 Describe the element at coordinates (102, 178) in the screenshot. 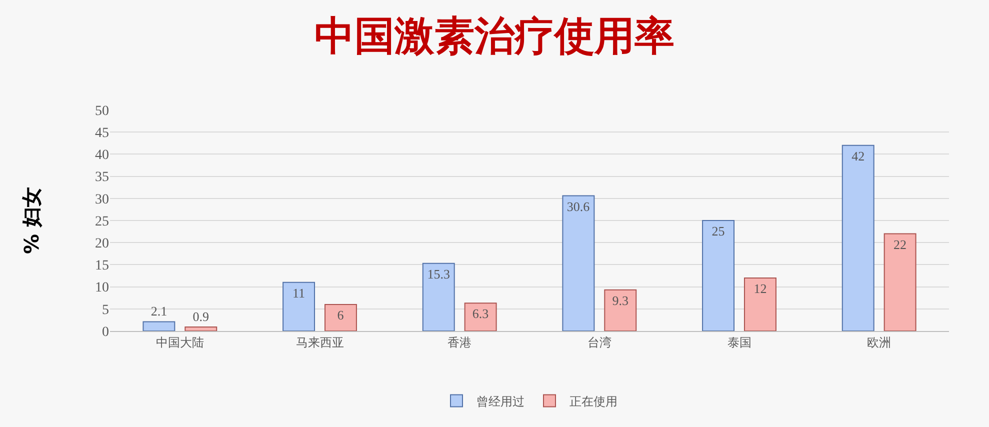

I see `y-tick-label: 35` at that location.